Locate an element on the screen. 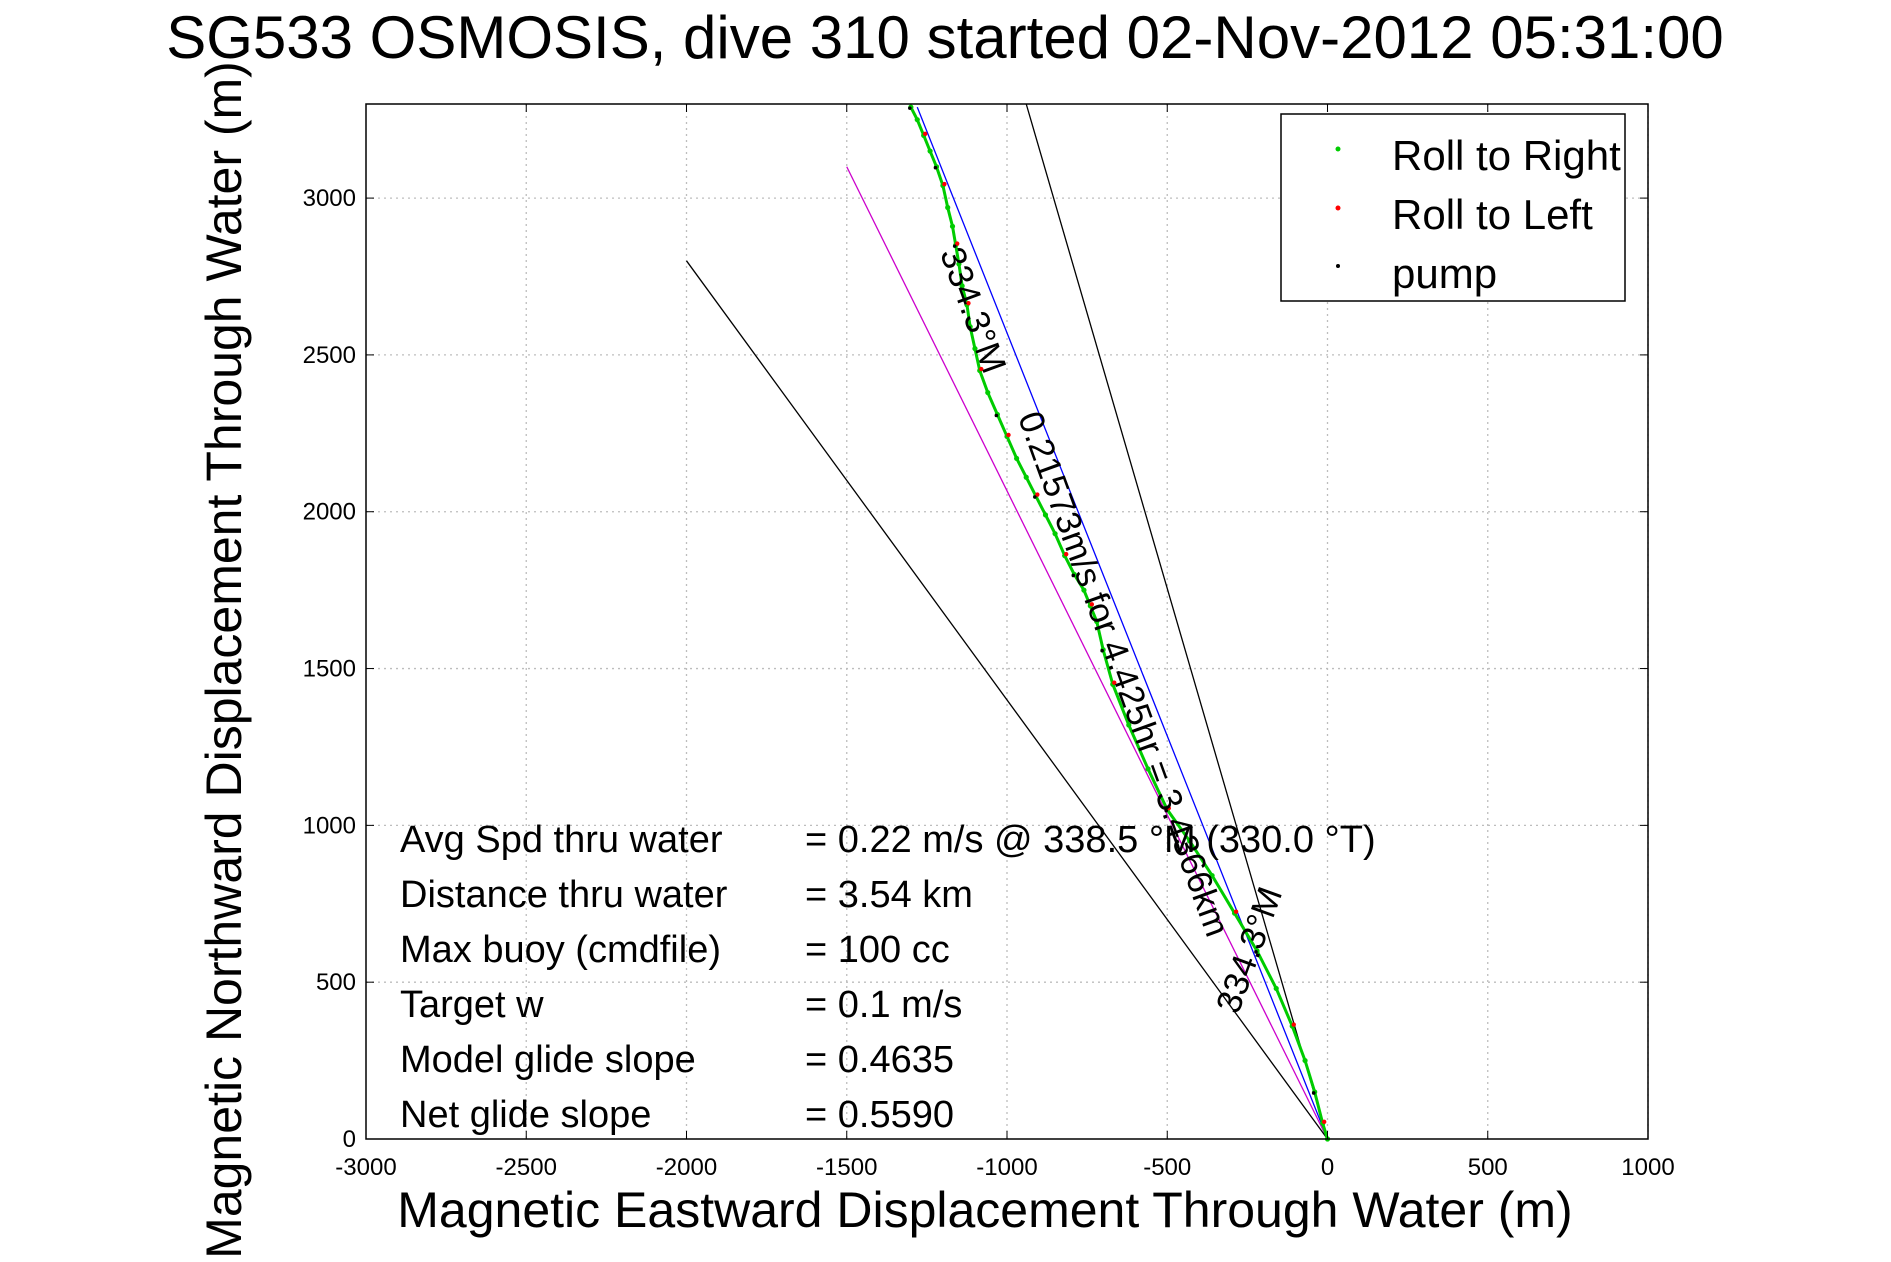 The height and width of the screenshot is (1262, 1891). legend: Roll to Right Roll to Left pump is located at coordinates (1453, 207).